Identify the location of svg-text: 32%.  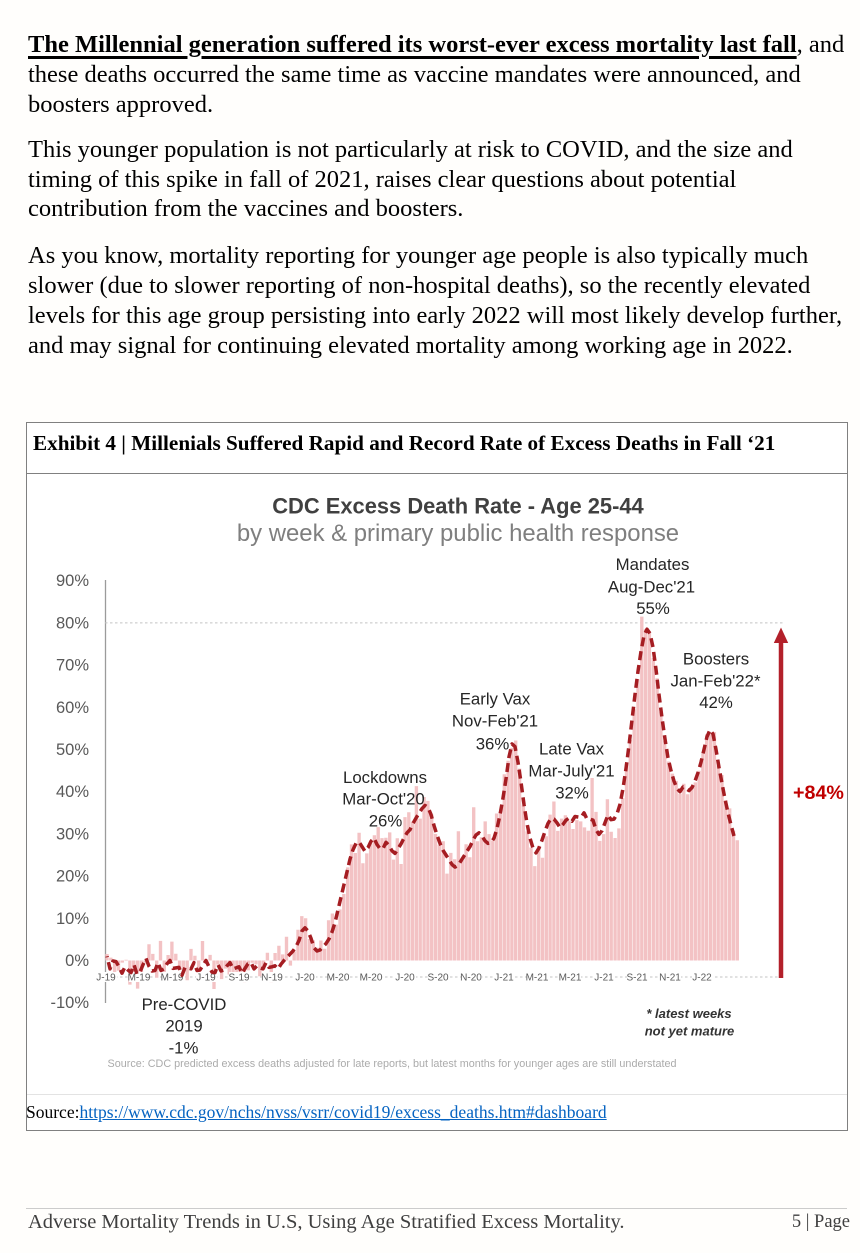
(572, 793).